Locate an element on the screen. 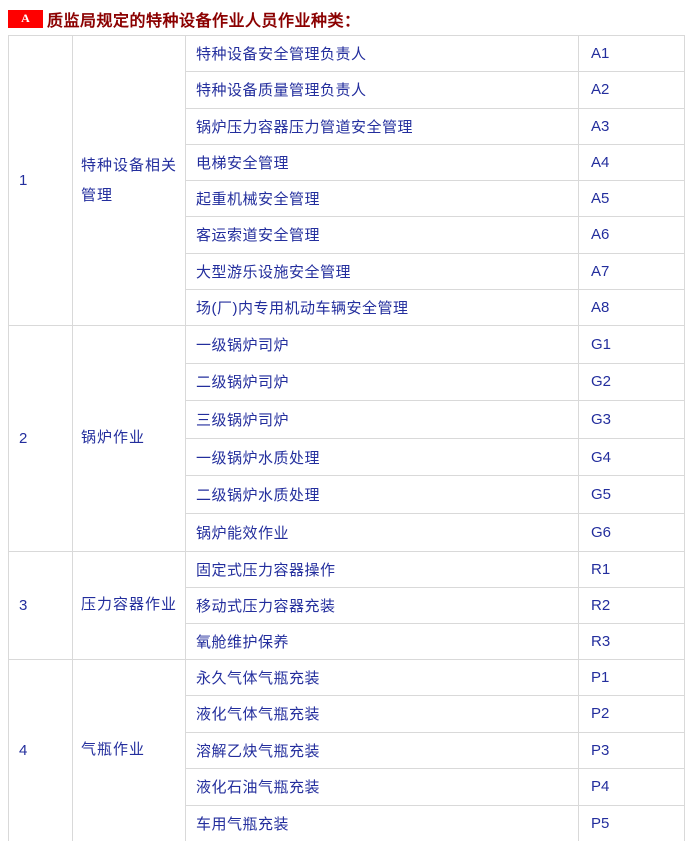 This screenshot has width=689, height=841. job-name-cell: 大型游乐设施安全管理 is located at coordinates (382, 271).